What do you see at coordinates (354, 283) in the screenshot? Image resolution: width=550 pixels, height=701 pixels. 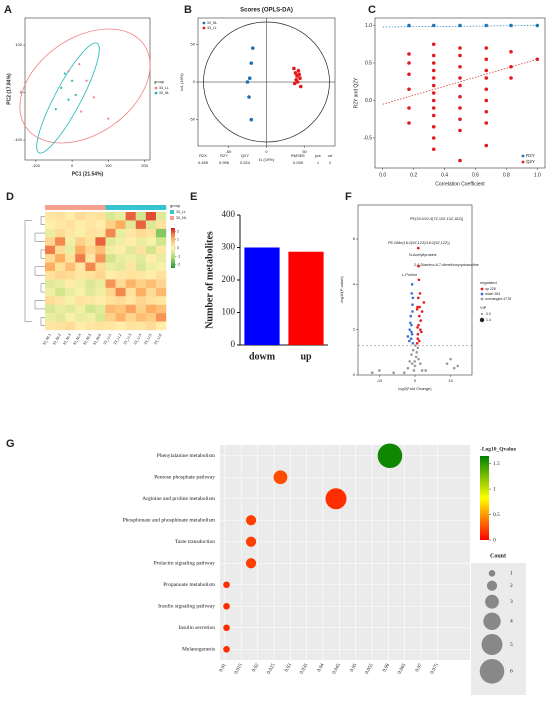 I see `y-tick-label: 4` at bounding box center [354, 283].